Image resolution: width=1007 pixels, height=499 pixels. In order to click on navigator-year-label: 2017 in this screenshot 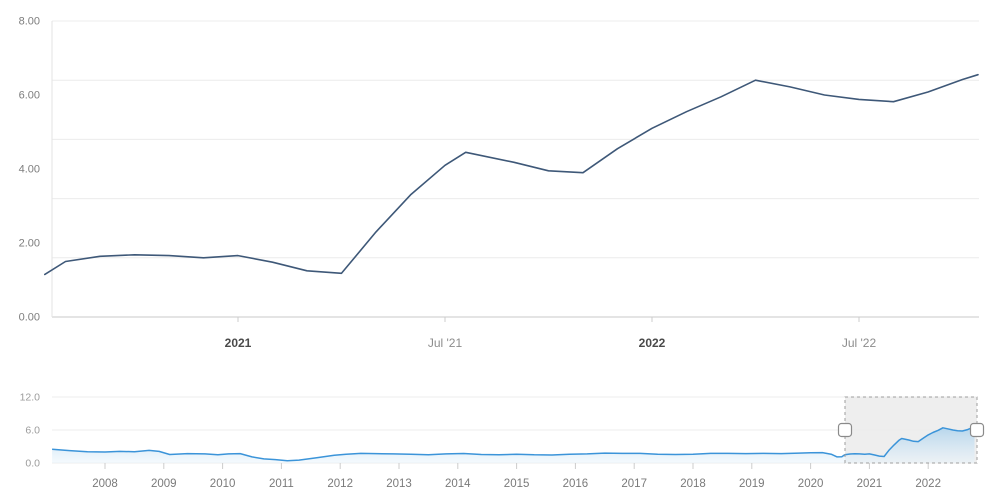, I will do `click(634, 484)`.